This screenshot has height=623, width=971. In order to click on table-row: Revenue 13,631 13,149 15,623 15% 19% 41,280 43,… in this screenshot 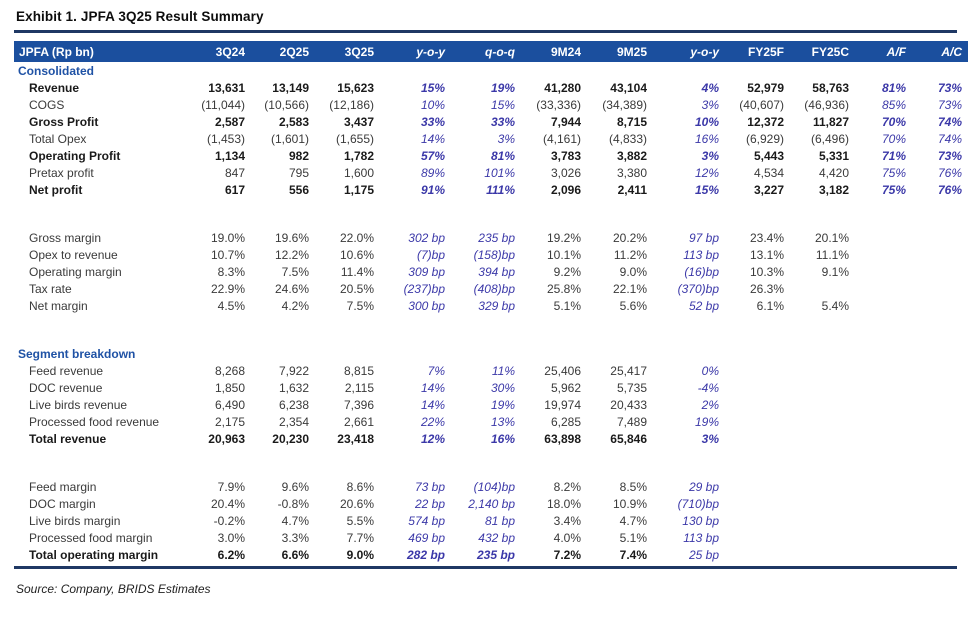, I will do `click(491, 87)`.